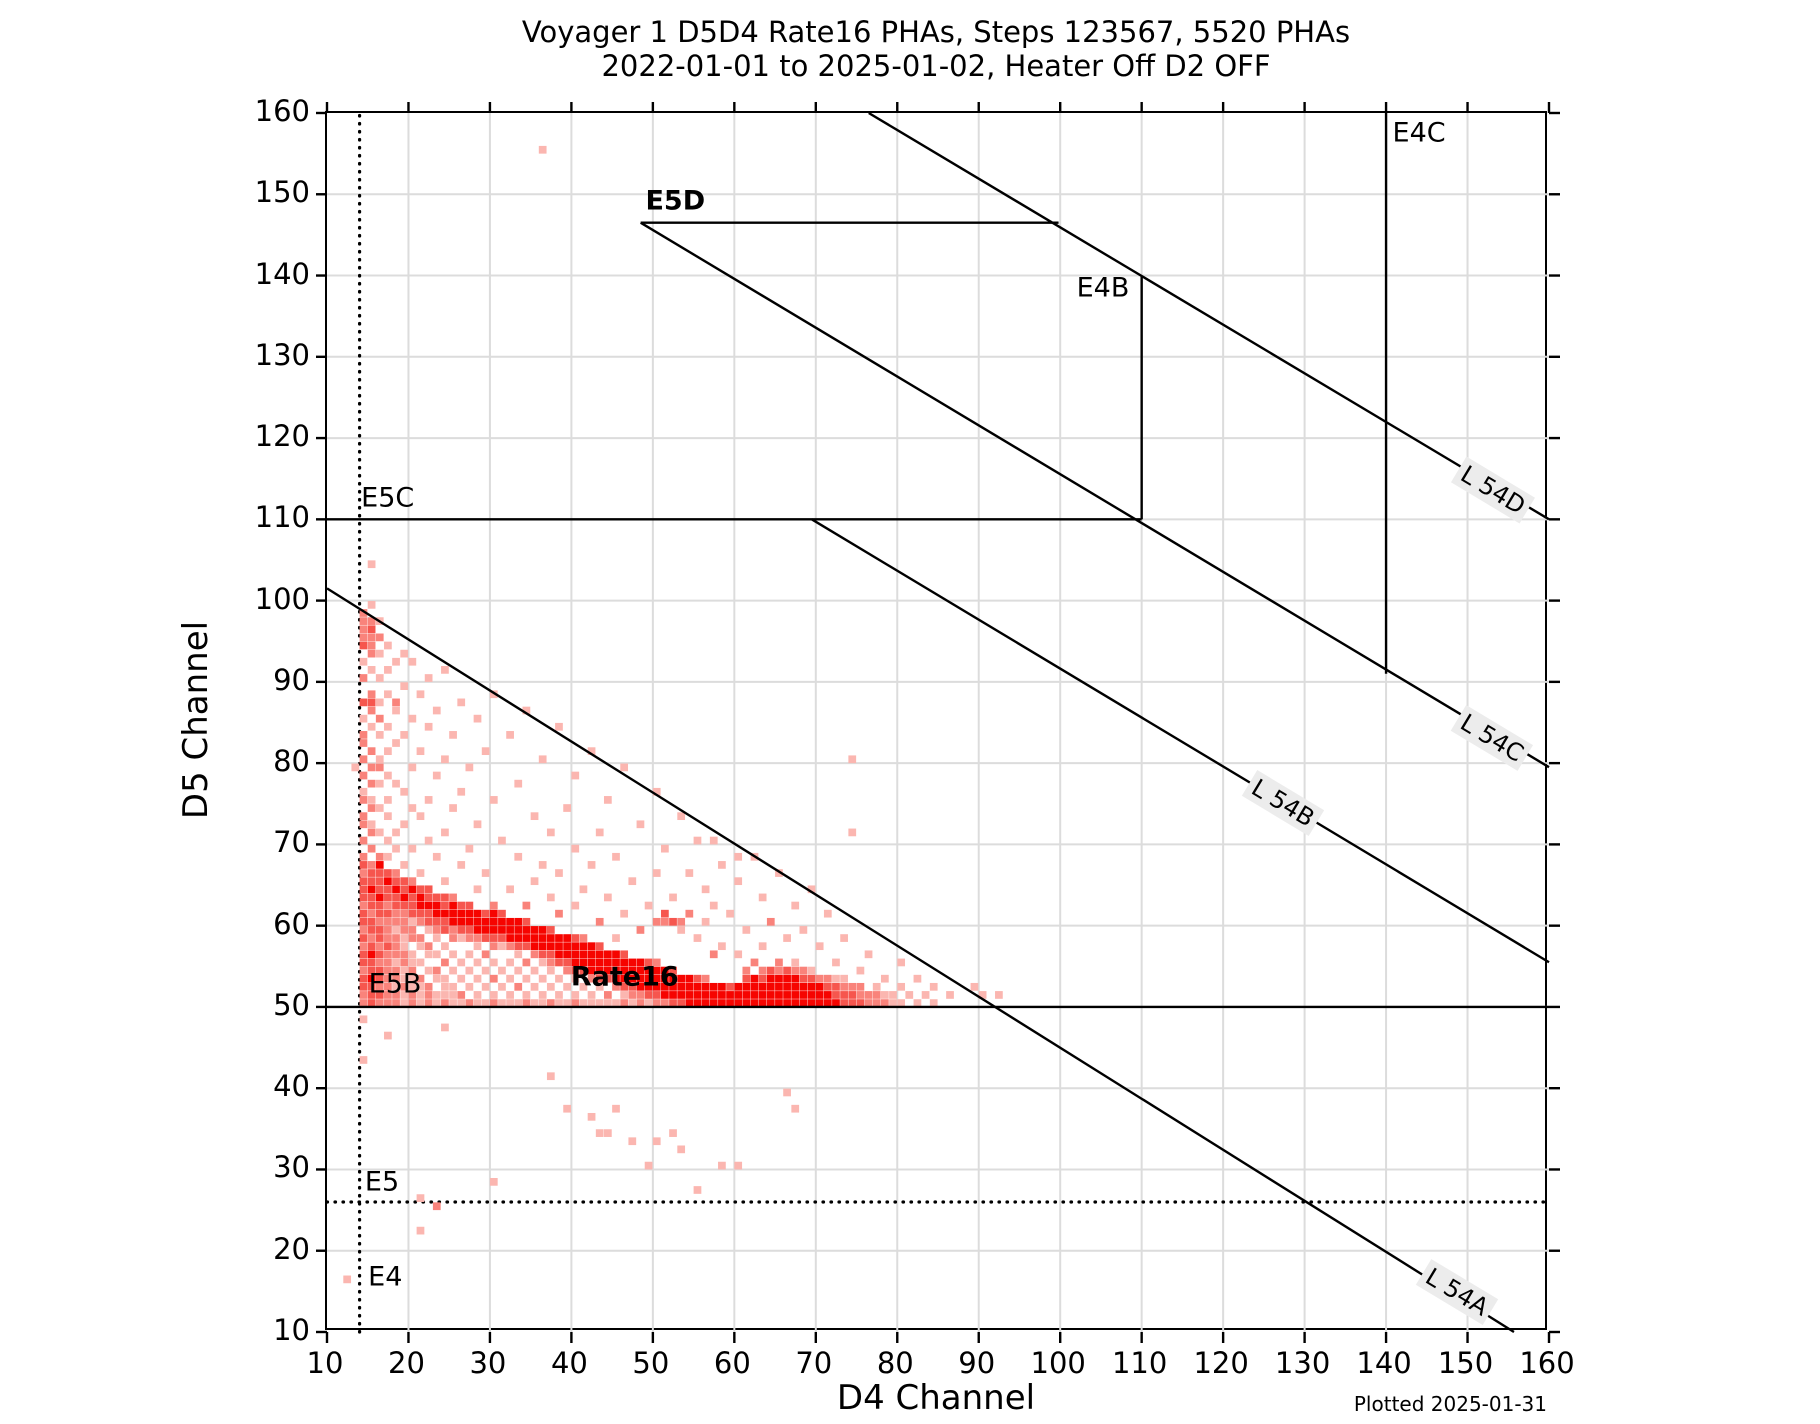  What do you see at coordinates (325, 1363) in the screenshot?
I see `x-tick-label: 10` at bounding box center [325, 1363].